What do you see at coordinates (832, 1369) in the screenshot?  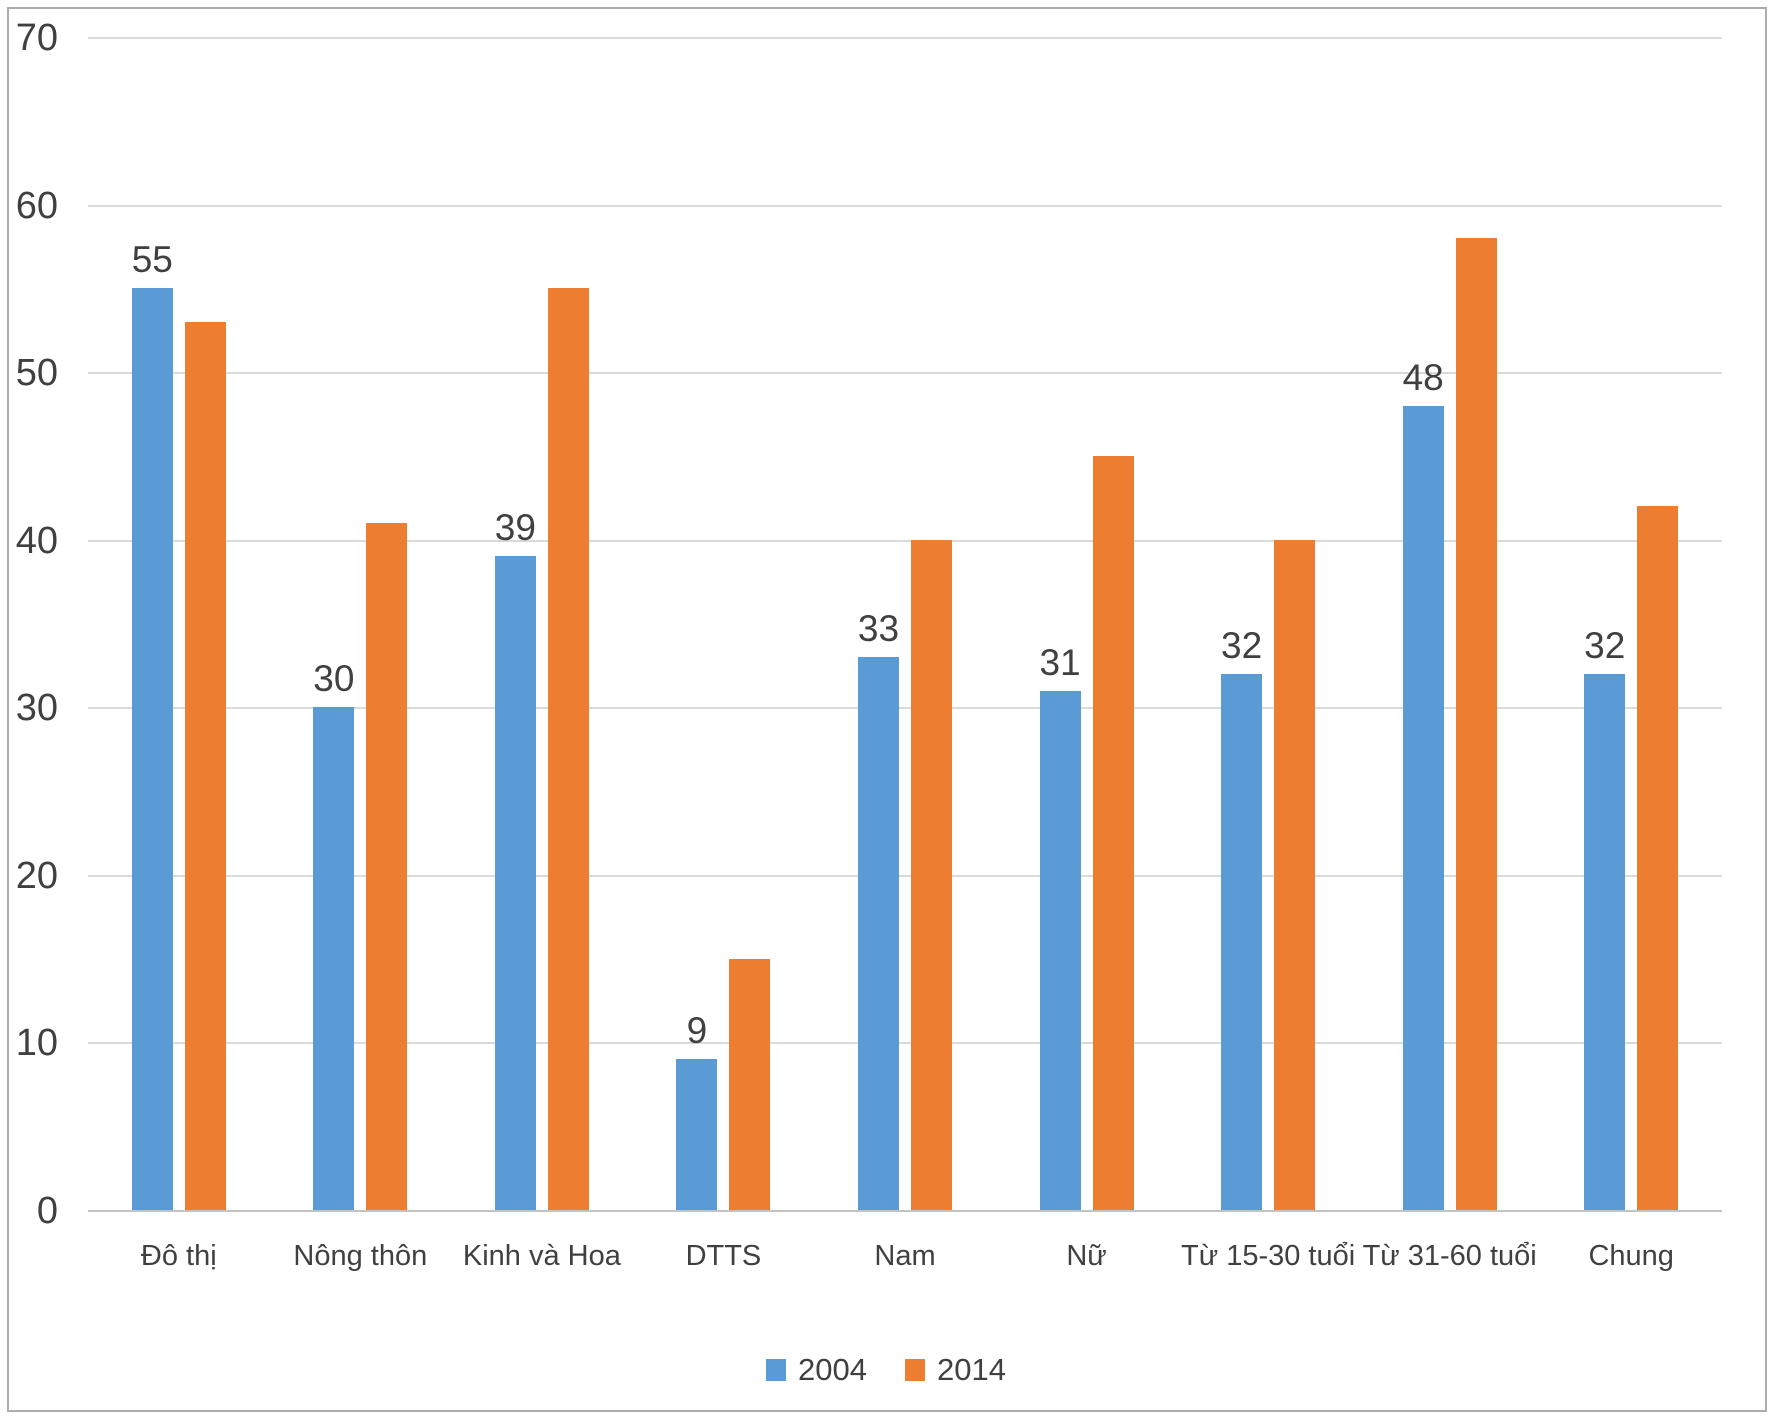 I see `legend-label: 2004` at bounding box center [832, 1369].